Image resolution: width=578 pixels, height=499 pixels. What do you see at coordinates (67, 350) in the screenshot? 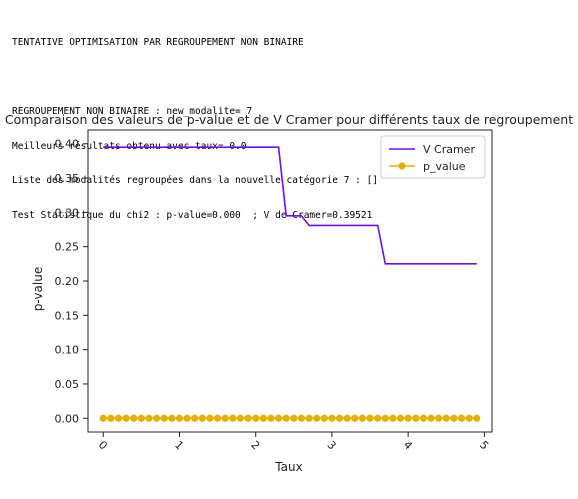
I see `y-tick-label: 0.10` at bounding box center [67, 350].